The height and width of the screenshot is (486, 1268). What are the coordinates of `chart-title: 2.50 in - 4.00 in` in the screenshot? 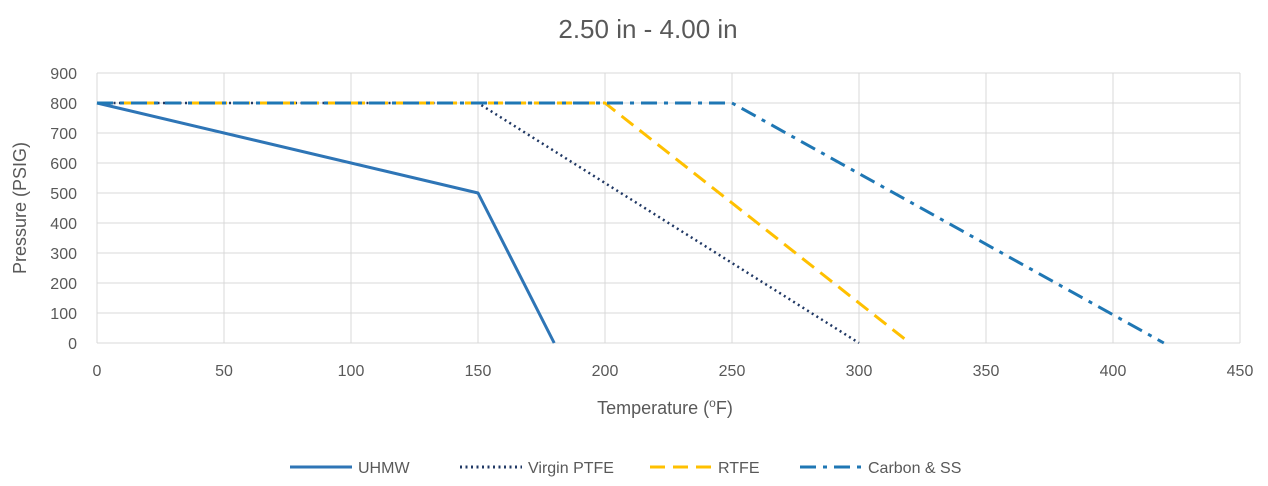 It's located at (647, 29).